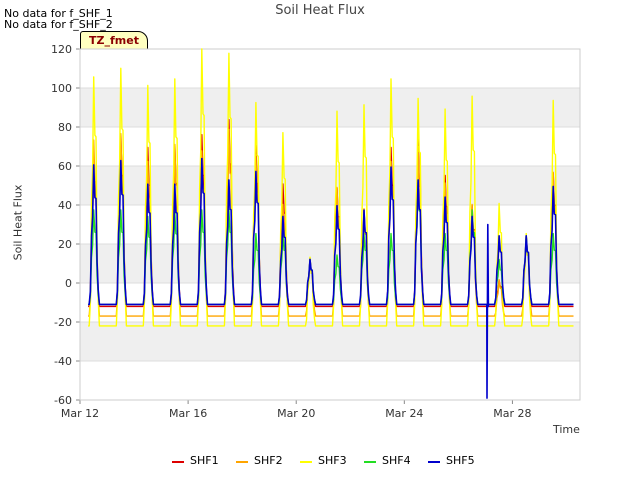 This screenshot has height=480, width=640. I want to click on x-tick-label: Mar 28, so click(512, 413).